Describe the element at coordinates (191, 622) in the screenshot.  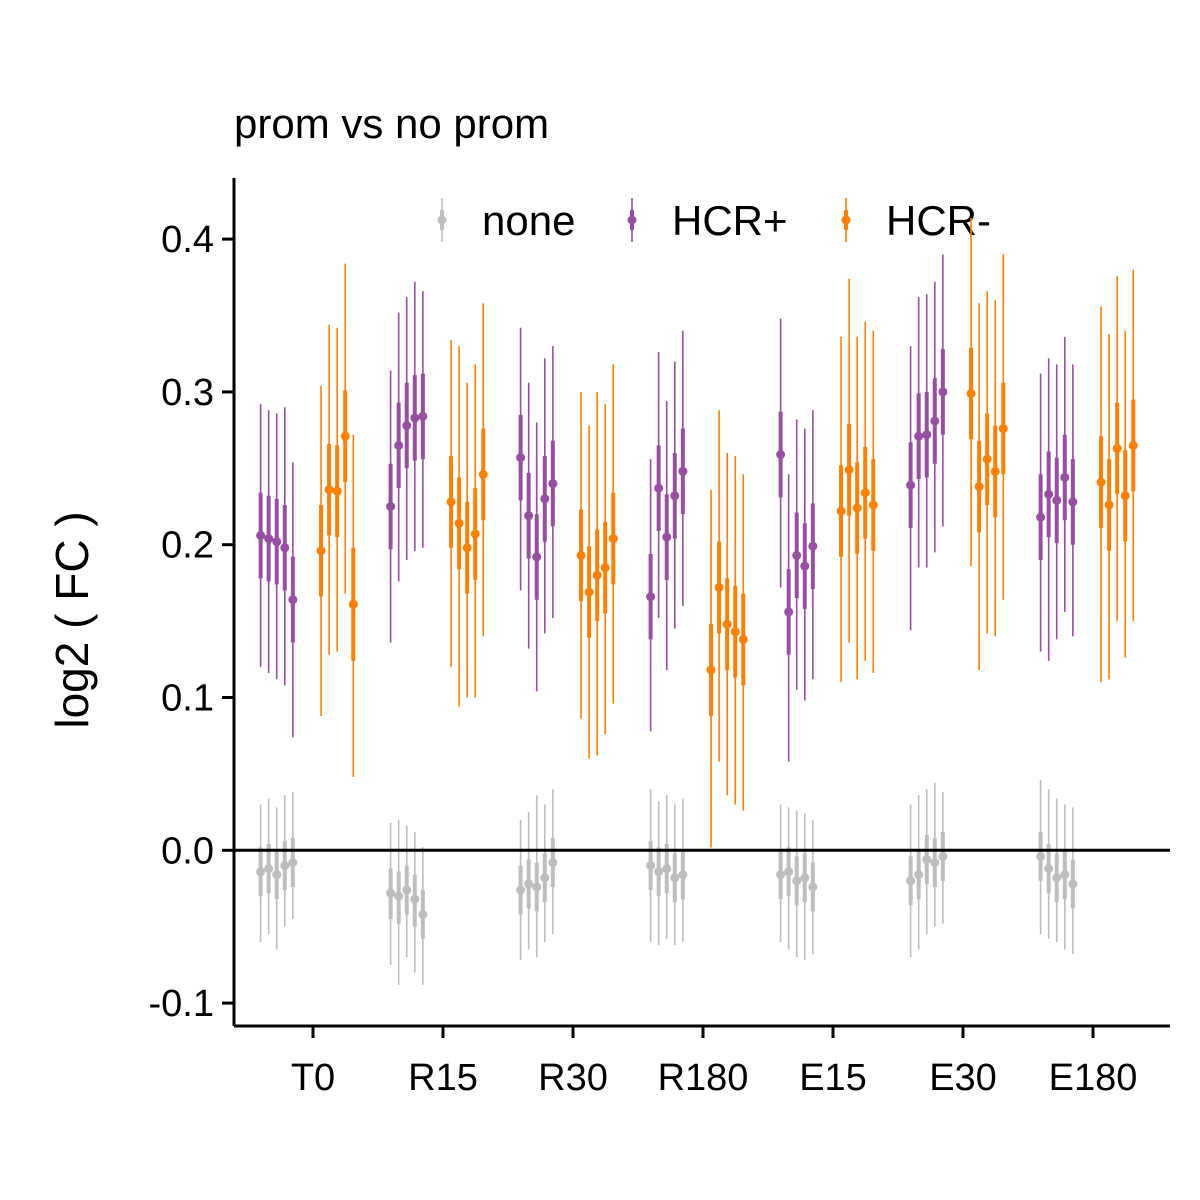
I see `y-axis-ticks: -0.1 0.0 0.1 0.2 0.3 0.4` at that location.